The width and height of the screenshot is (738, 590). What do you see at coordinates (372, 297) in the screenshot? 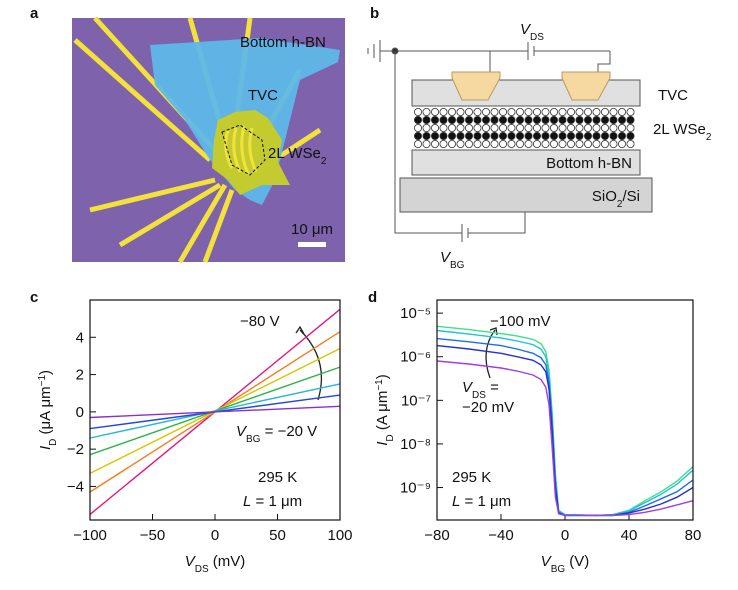
I see `panel-label: d` at bounding box center [372, 297].